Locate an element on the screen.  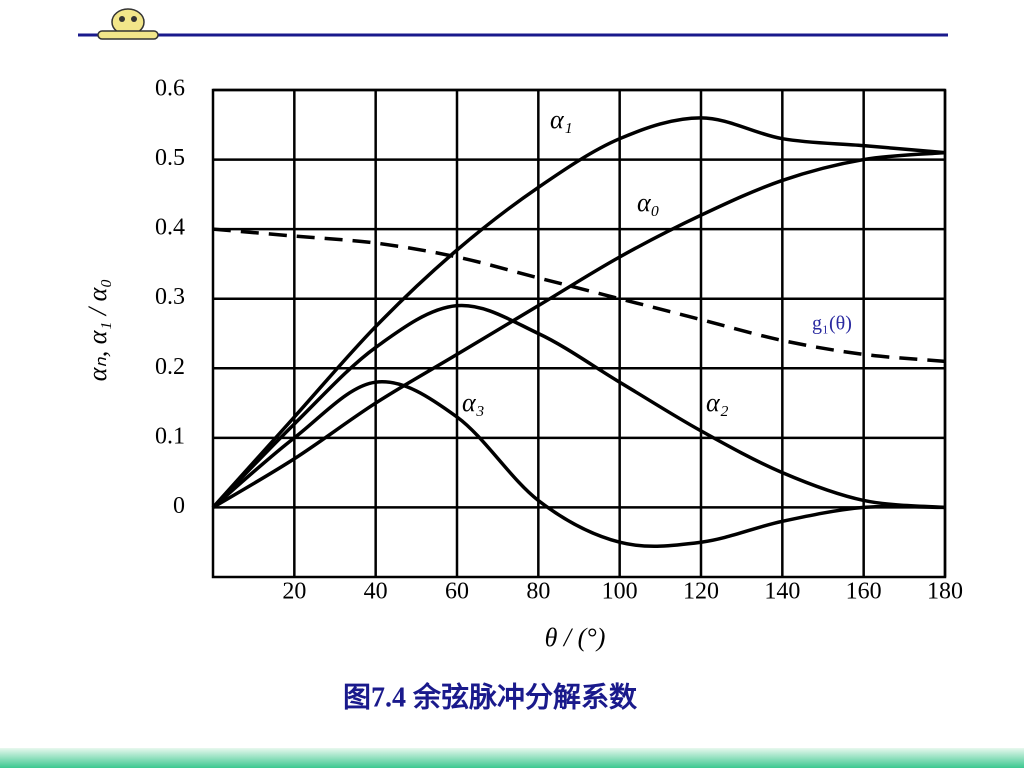
x-tick-label: 40 is located at coordinates (376, 592).